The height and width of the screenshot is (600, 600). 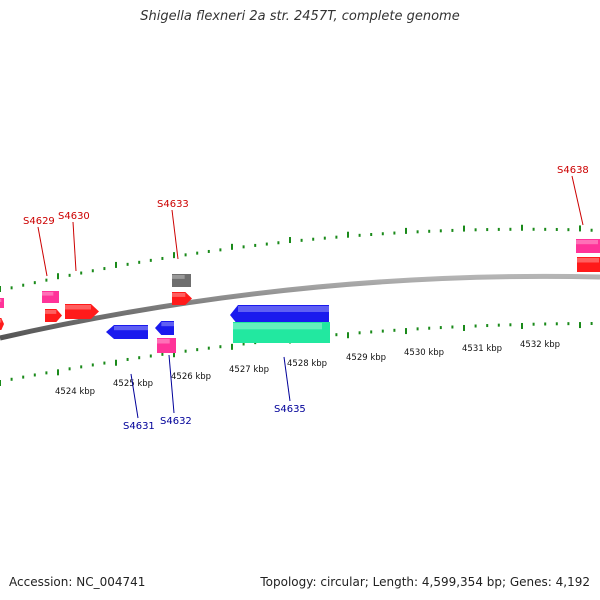 What do you see at coordinates (139, 426) in the screenshot?
I see `gene-label-S4631: S4631` at bounding box center [139, 426].